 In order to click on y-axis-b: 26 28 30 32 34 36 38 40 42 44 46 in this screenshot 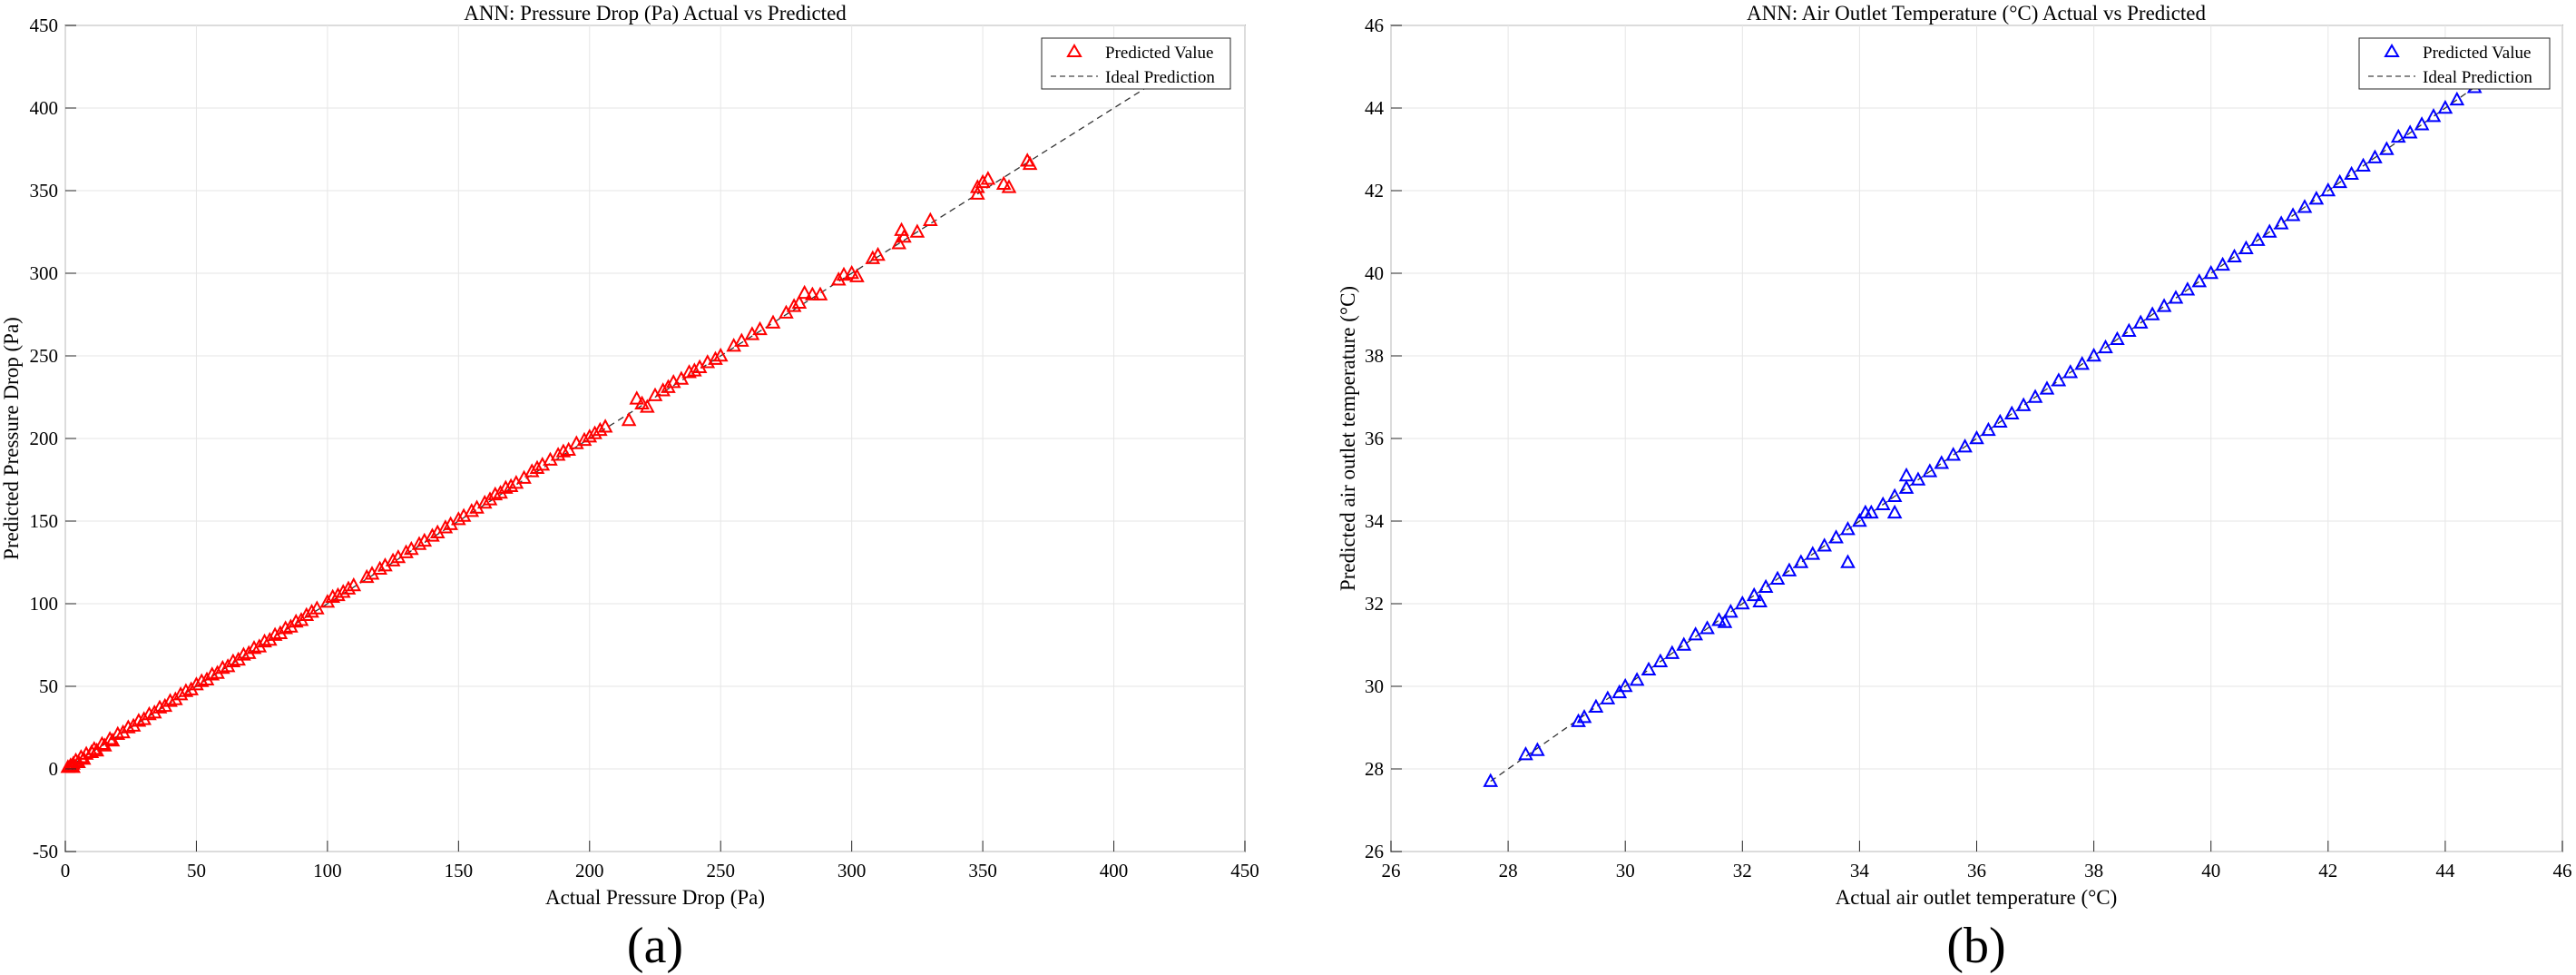, I will do `click(1383, 438)`.